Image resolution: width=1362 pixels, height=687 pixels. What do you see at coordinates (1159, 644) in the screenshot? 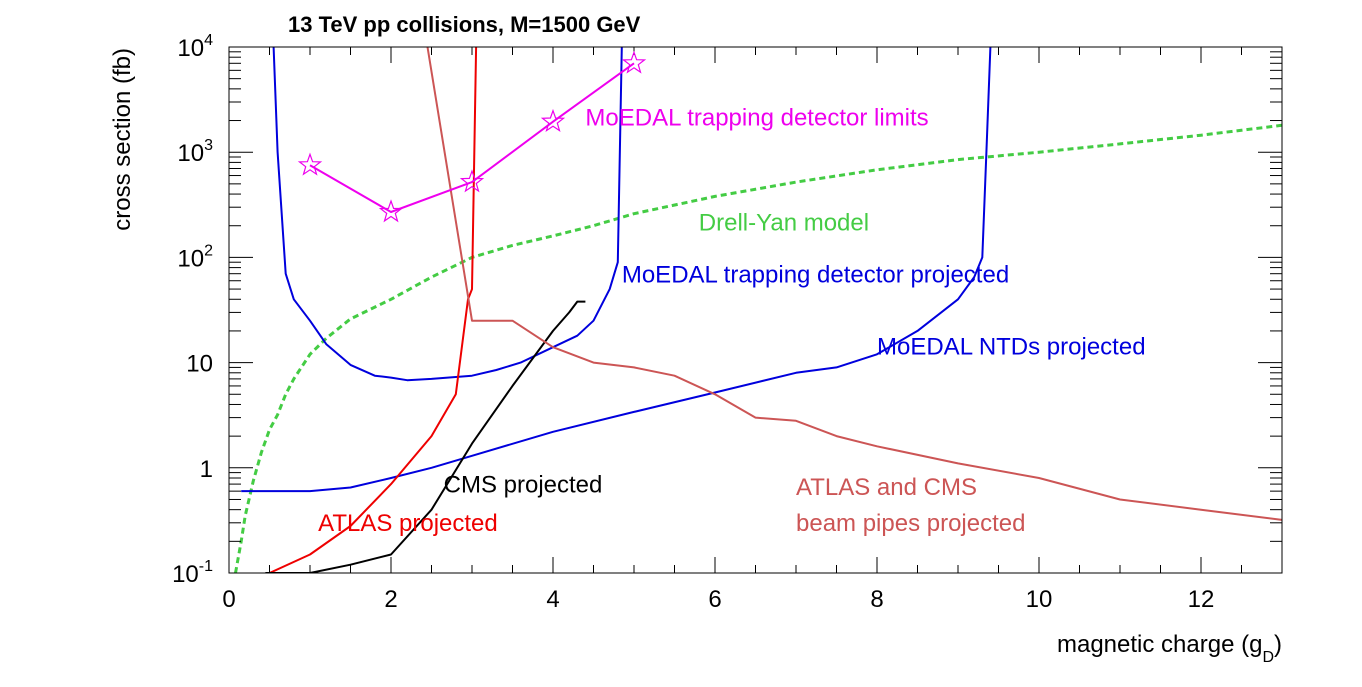
I see `x-axis-label-main: magnetic charge (g` at bounding box center [1159, 644].